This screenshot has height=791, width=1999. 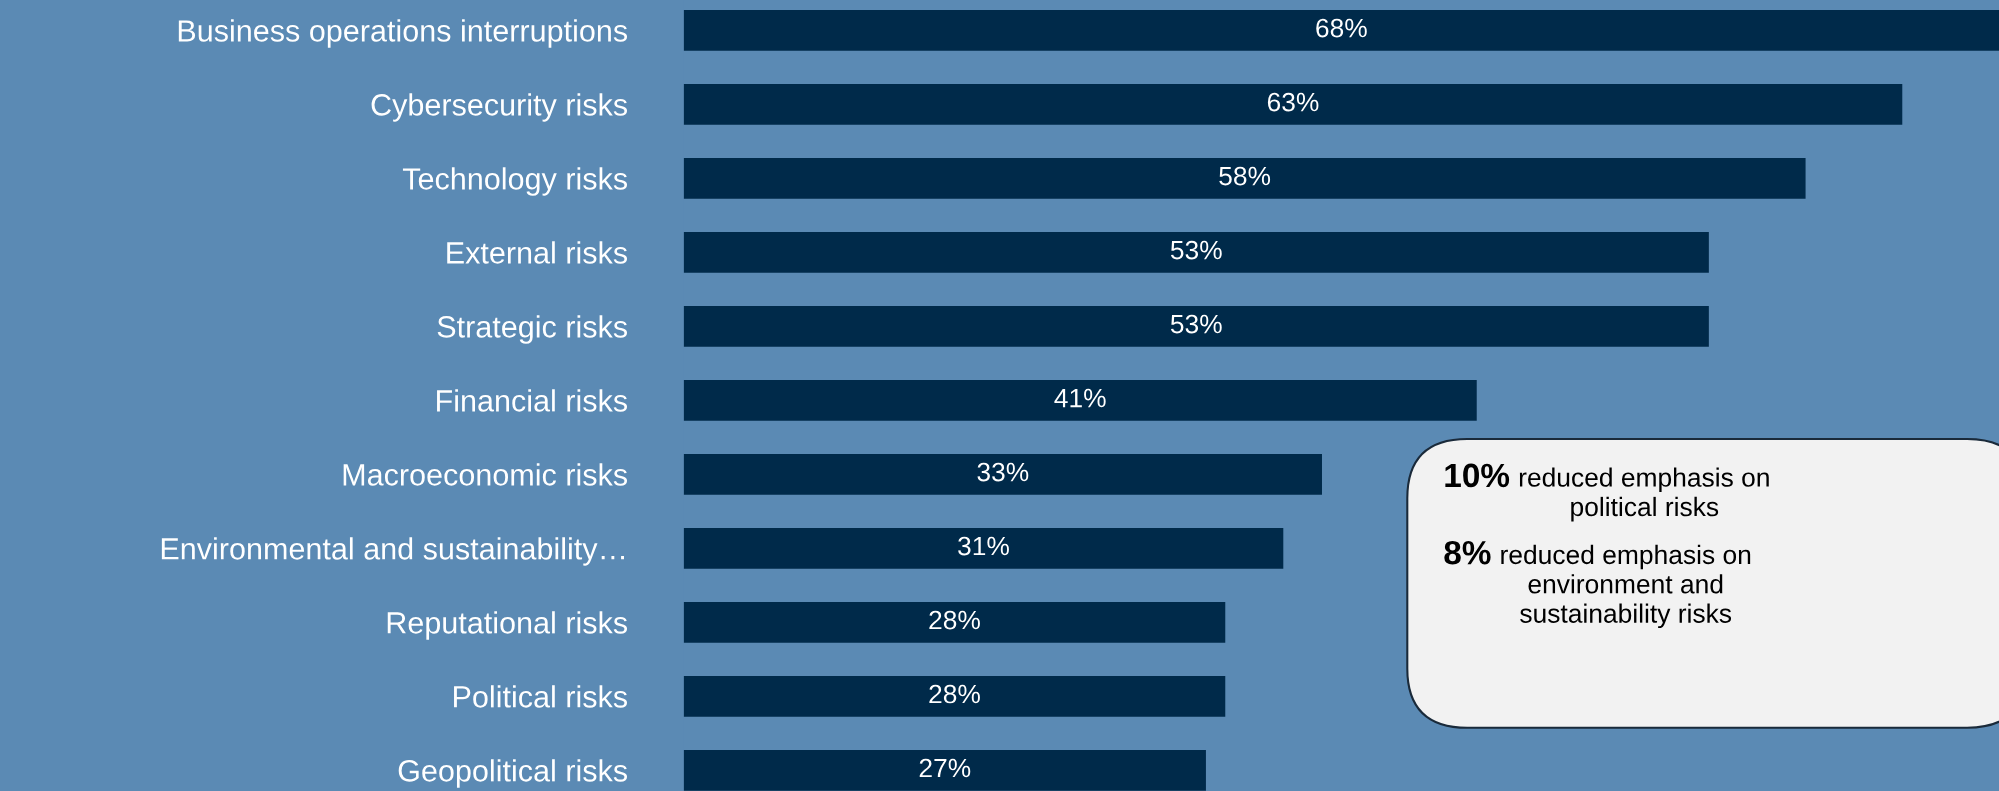 I want to click on annotation: 10% reduced emphasis on political risks, so click(x=1607, y=492).